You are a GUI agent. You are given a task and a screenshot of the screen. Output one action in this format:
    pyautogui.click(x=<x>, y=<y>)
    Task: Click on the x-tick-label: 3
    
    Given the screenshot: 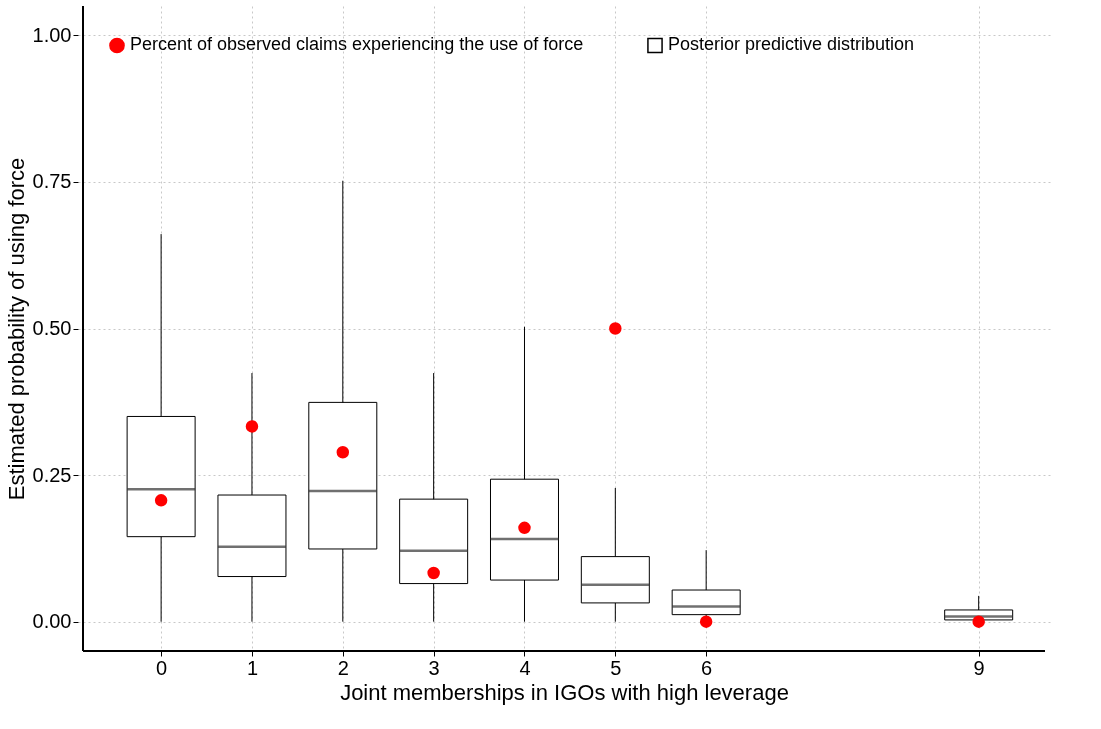 What is the action you would take?
    pyautogui.click(x=434, y=667)
    